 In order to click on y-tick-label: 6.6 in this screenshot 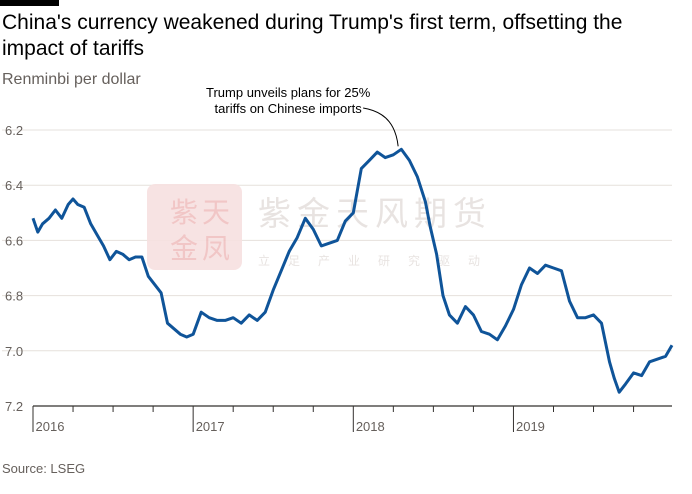, I will do `click(14, 240)`.